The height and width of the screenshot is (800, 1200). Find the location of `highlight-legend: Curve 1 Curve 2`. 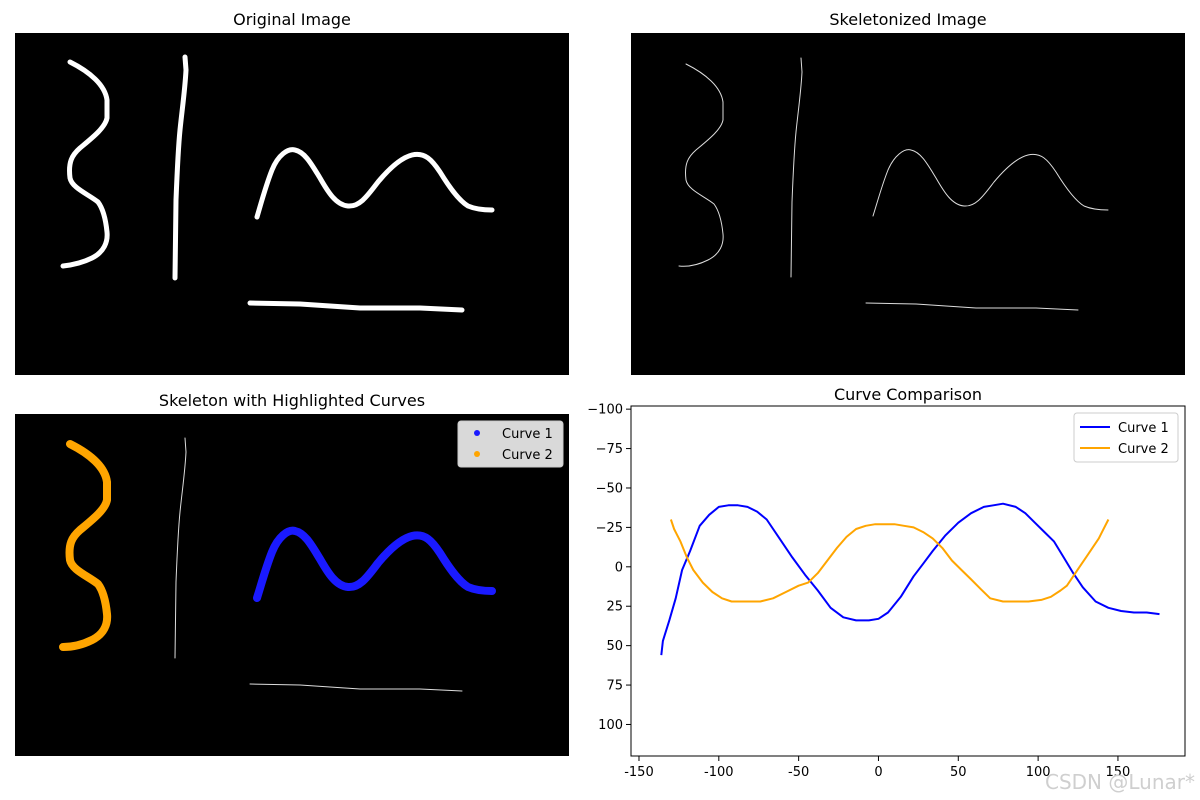

highlight-legend: Curve 1 Curve 2 is located at coordinates (510, 444).